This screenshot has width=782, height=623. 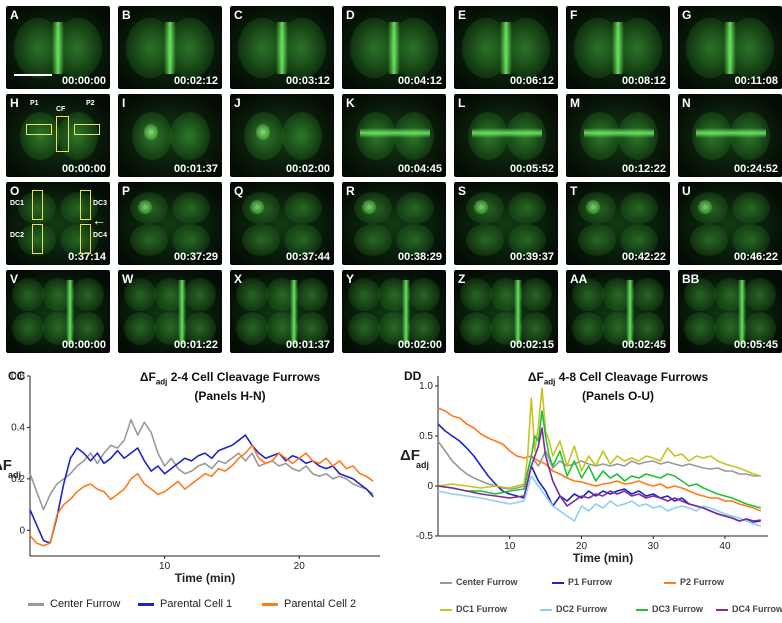 I want to click on chart-cc-subtitle: (Panels H-N), so click(x=230, y=396).